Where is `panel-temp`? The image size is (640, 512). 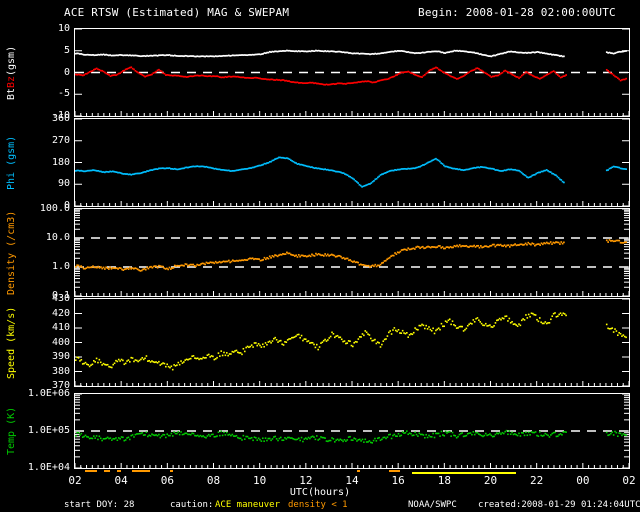 panel-temp is located at coordinates (352, 431).